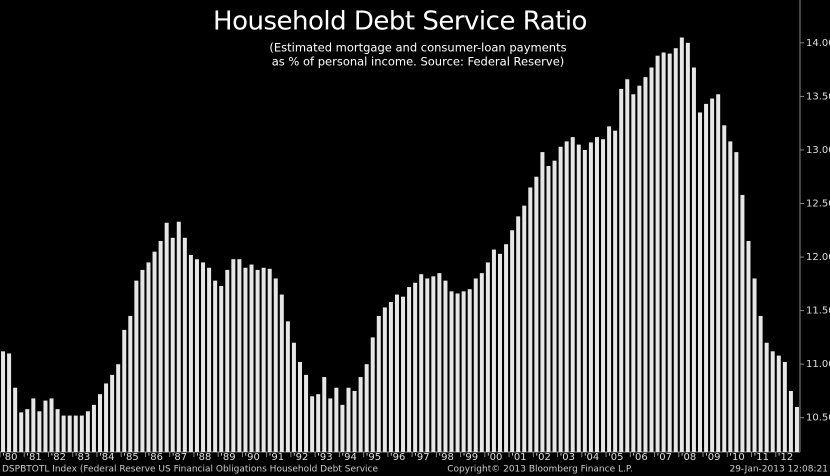  I want to click on y-tick-label: 10.50, so click(818, 418).